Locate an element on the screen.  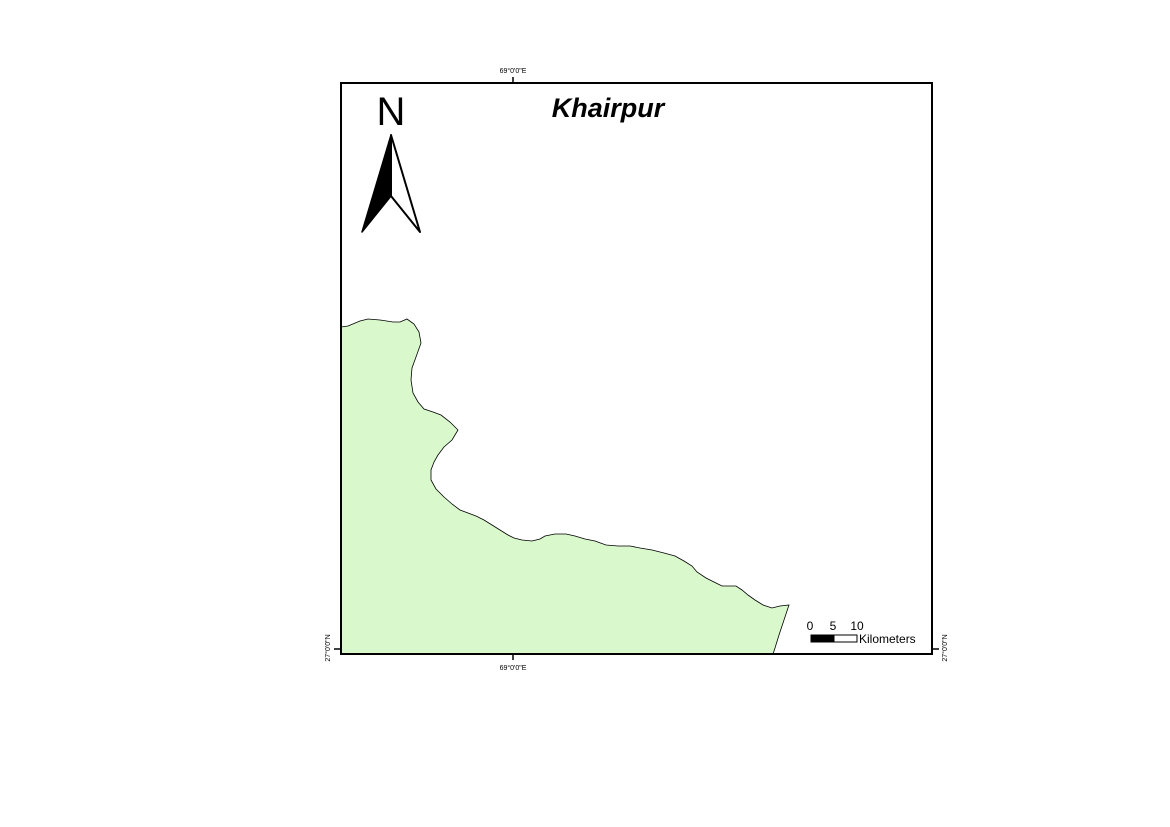
scale-tick-label: 5 is located at coordinates (833, 626).